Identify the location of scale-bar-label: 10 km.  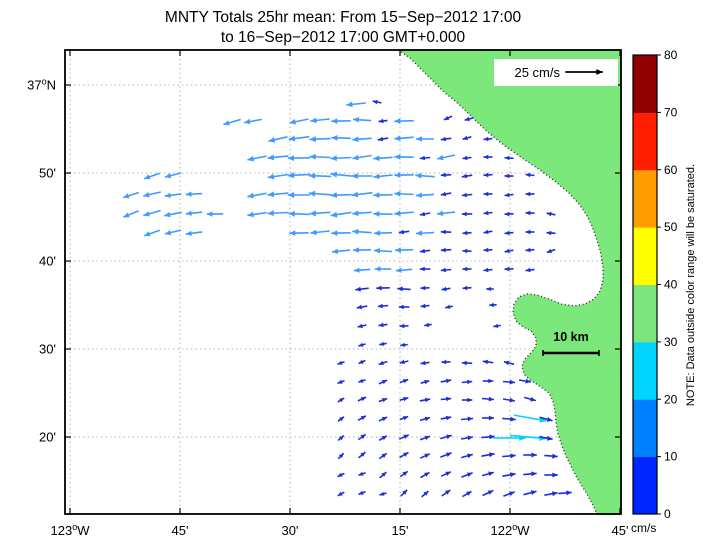
(570, 337).